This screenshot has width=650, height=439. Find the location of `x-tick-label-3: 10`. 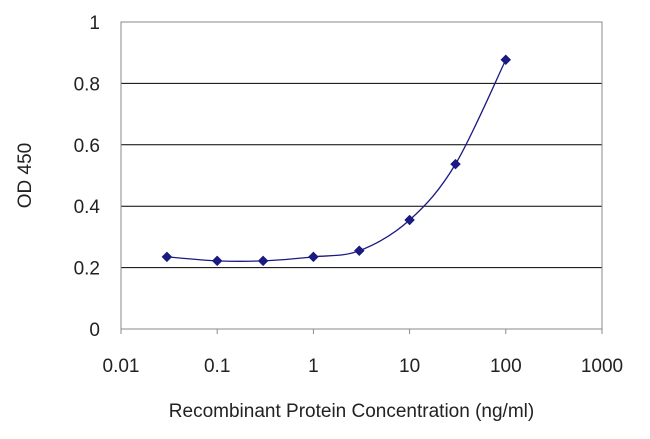

x-tick-label-3: 10 is located at coordinates (409, 366).